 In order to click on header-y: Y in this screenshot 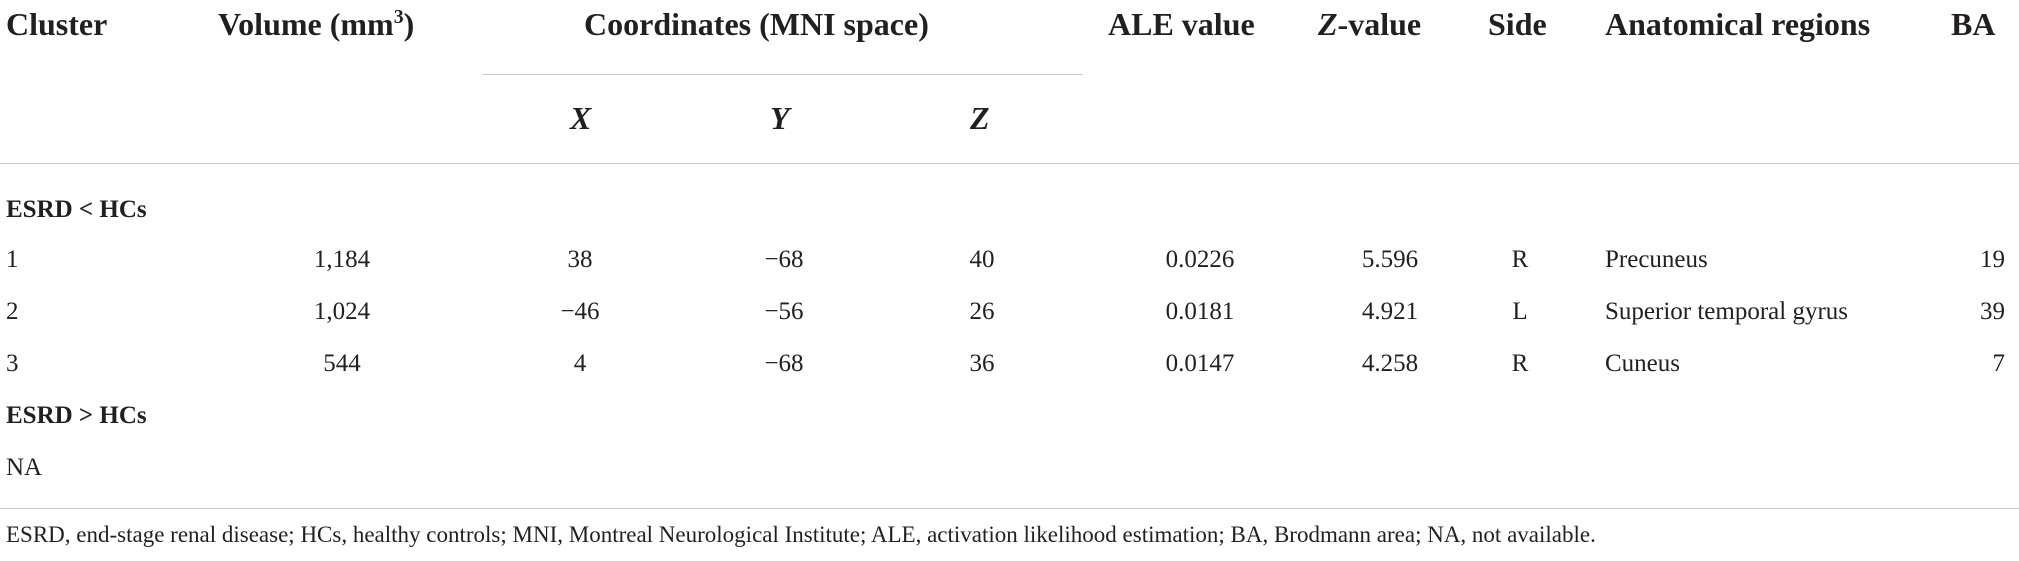, I will do `click(780, 118)`.